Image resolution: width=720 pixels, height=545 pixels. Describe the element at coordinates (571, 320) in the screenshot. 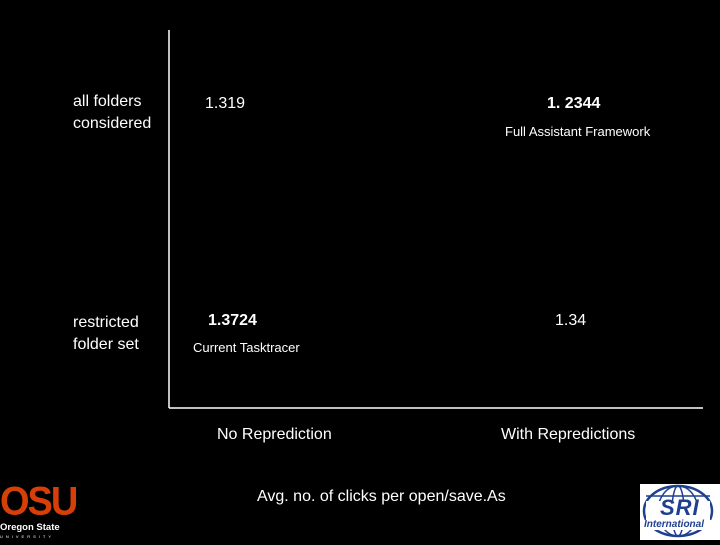

I see `cell-value-restricted-with-repredictions: 1.34` at that location.